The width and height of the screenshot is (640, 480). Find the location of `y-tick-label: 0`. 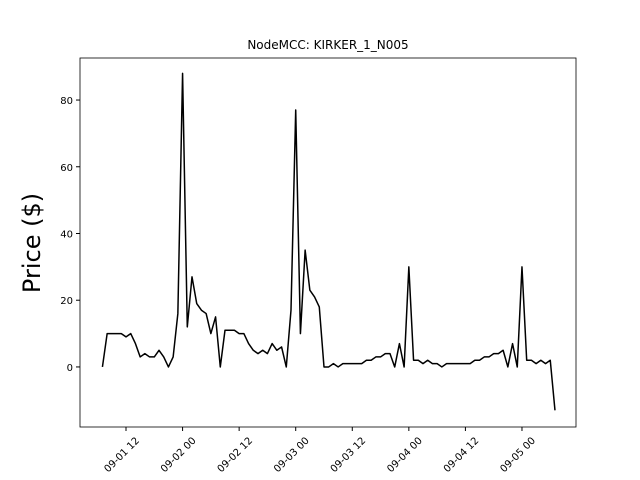

y-tick-label: 0 is located at coordinates (70, 368).